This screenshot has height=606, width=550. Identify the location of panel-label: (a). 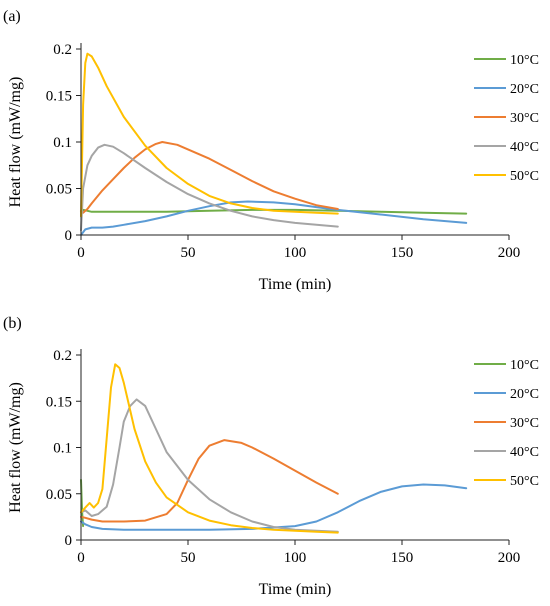
(12, 16).